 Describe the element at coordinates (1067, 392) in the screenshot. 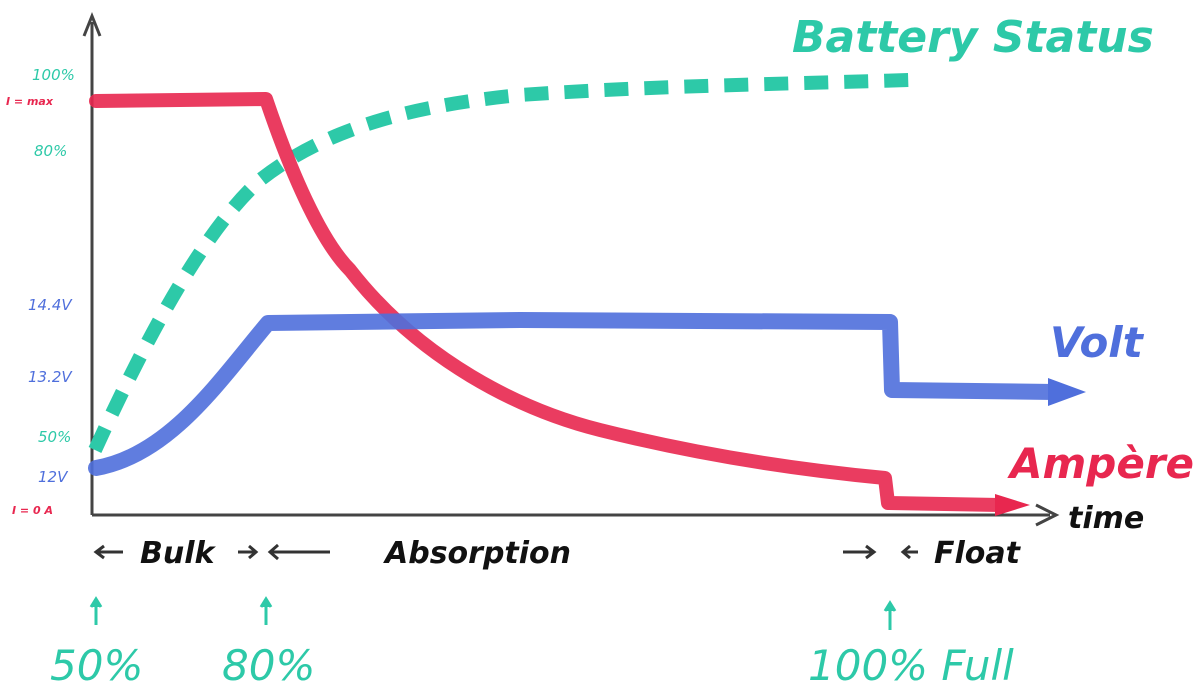

I see `volt-arrowhead` at that location.